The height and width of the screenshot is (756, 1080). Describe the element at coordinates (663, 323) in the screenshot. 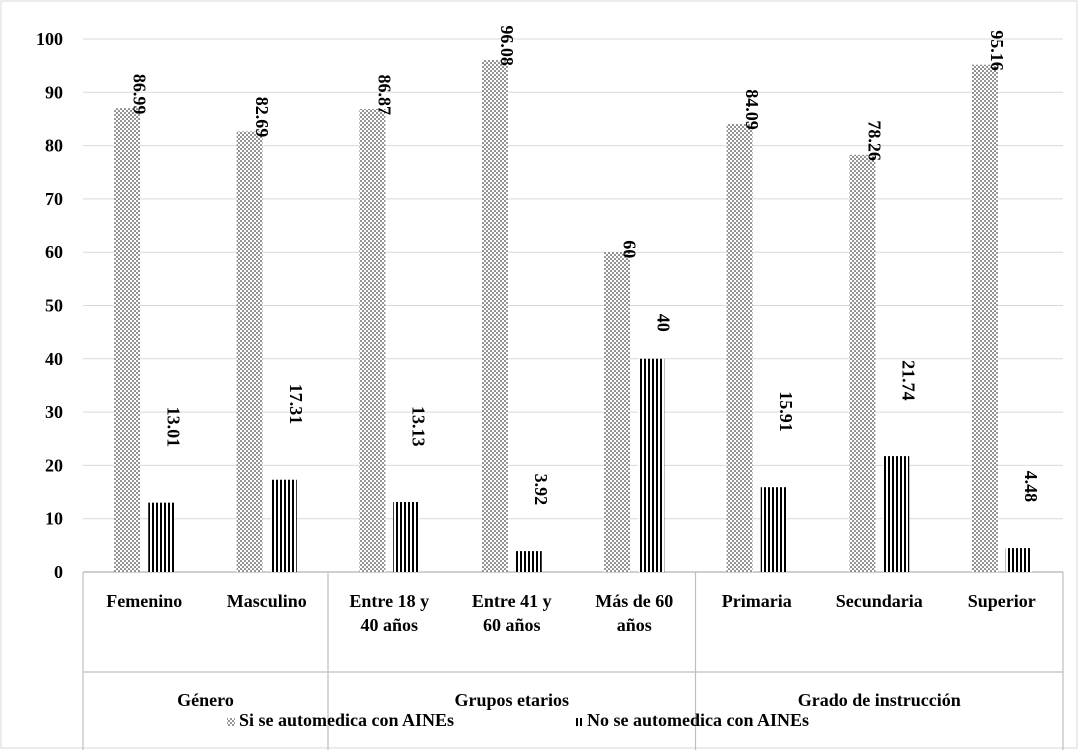

I see `data-label: 40` at that location.